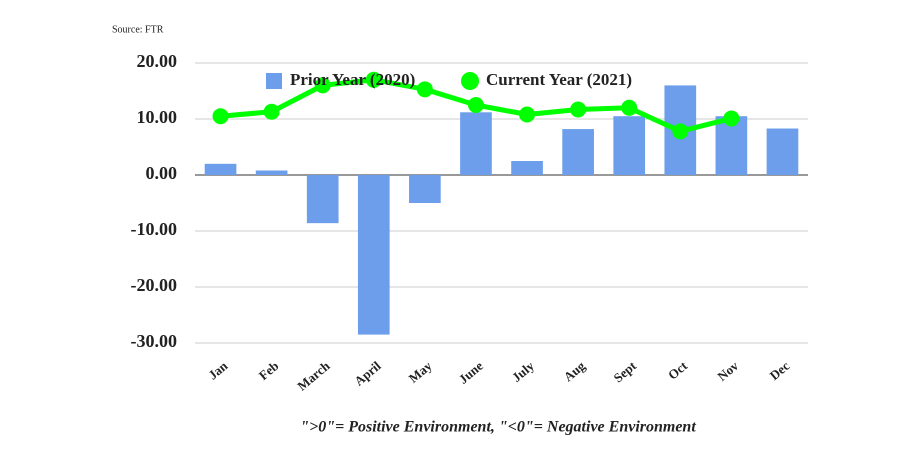 Image resolution: width=920 pixels, height=460 pixels. What do you see at coordinates (154, 341) in the screenshot?
I see `y-tick-label: -30.00` at bounding box center [154, 341].